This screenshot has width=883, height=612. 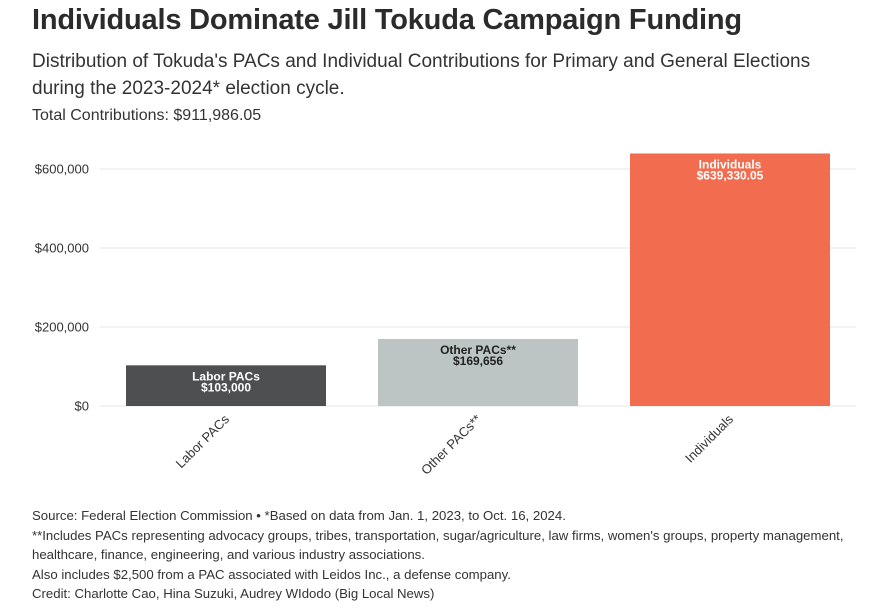 I want to click on data-label-value: $169,656, so click(x=478, y=361).